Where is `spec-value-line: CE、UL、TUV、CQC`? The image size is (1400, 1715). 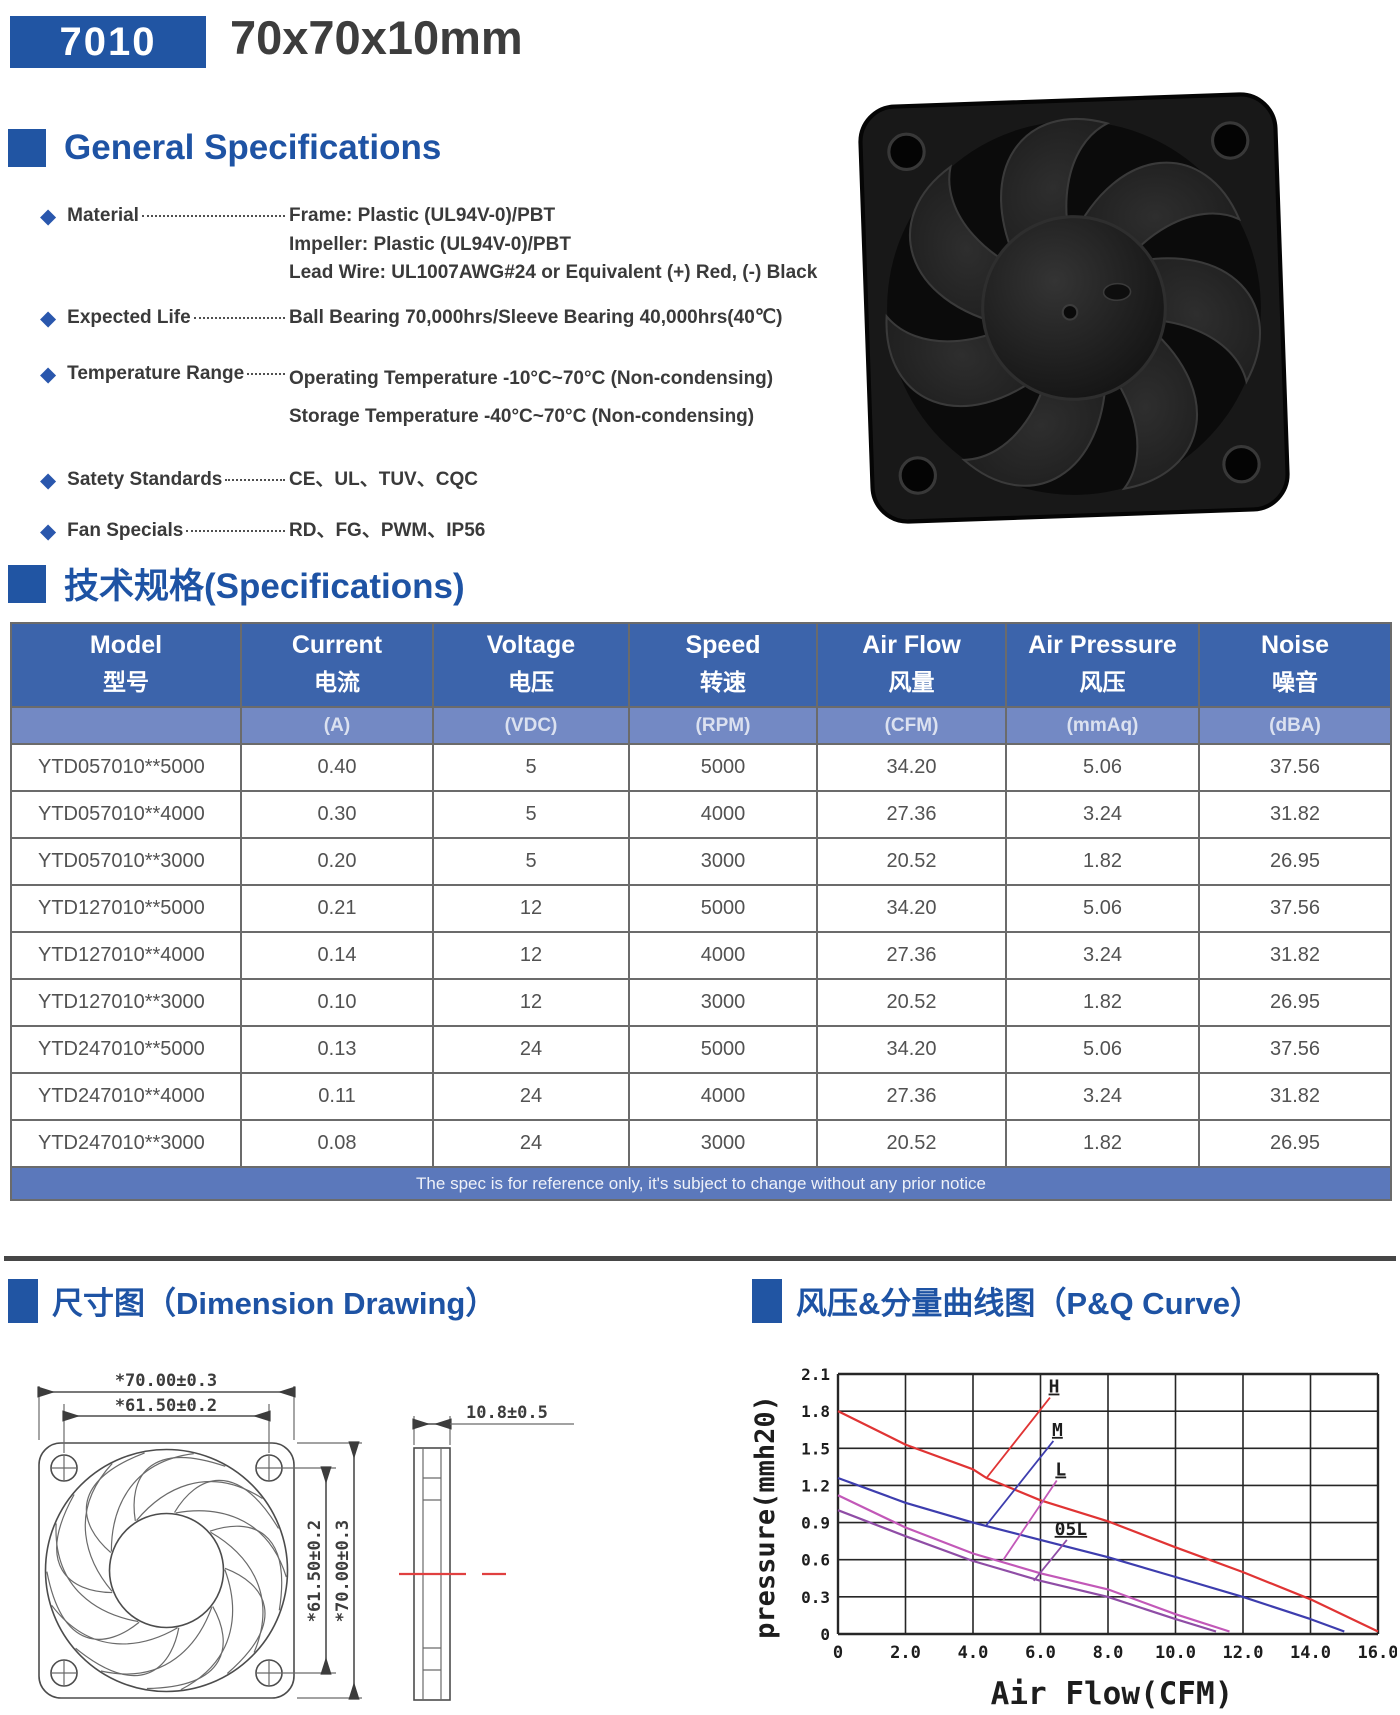 spec-value-line: CE、UL、TUV、CQC is located at coordinates (383, 479).